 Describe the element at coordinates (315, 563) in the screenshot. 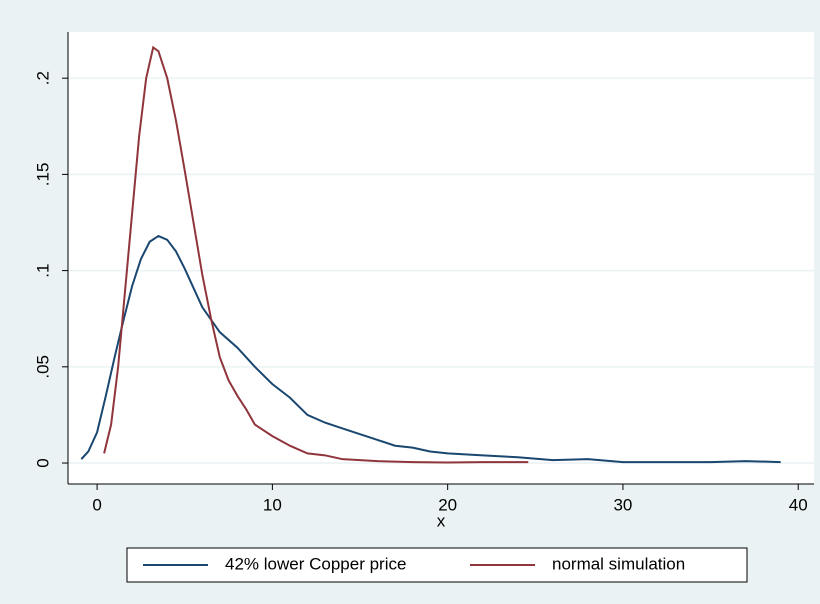

I see `legend-label: 42% lower Copper price` at that location.